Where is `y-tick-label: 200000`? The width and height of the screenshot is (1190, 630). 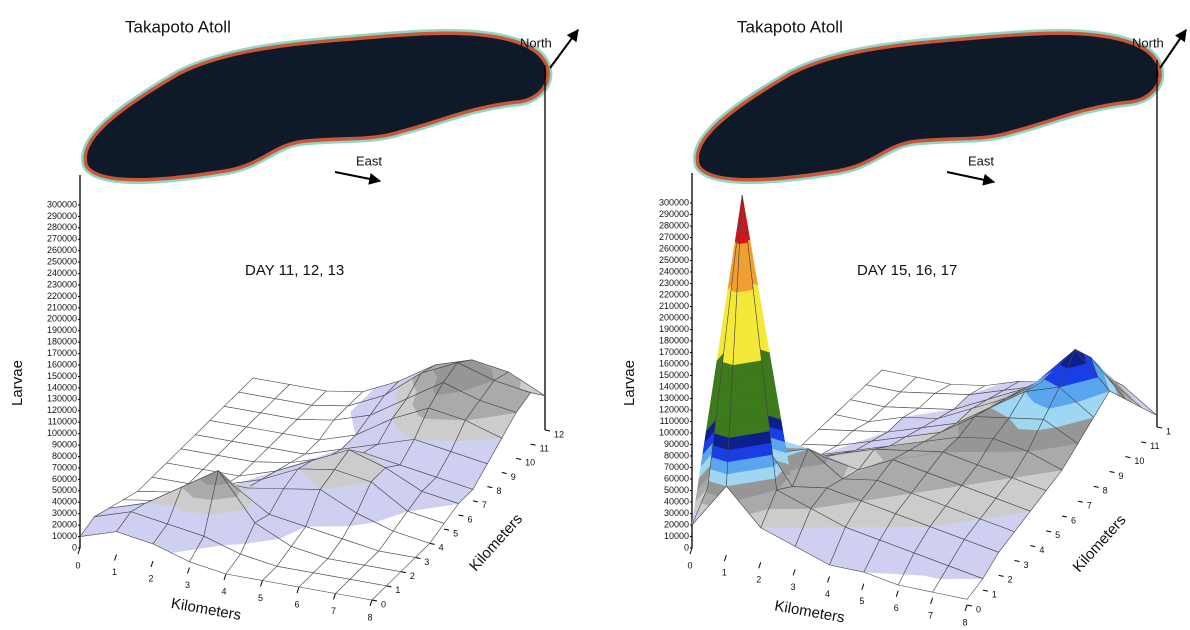
y-tick-label: 200000 is located at coordinates (62, 319).